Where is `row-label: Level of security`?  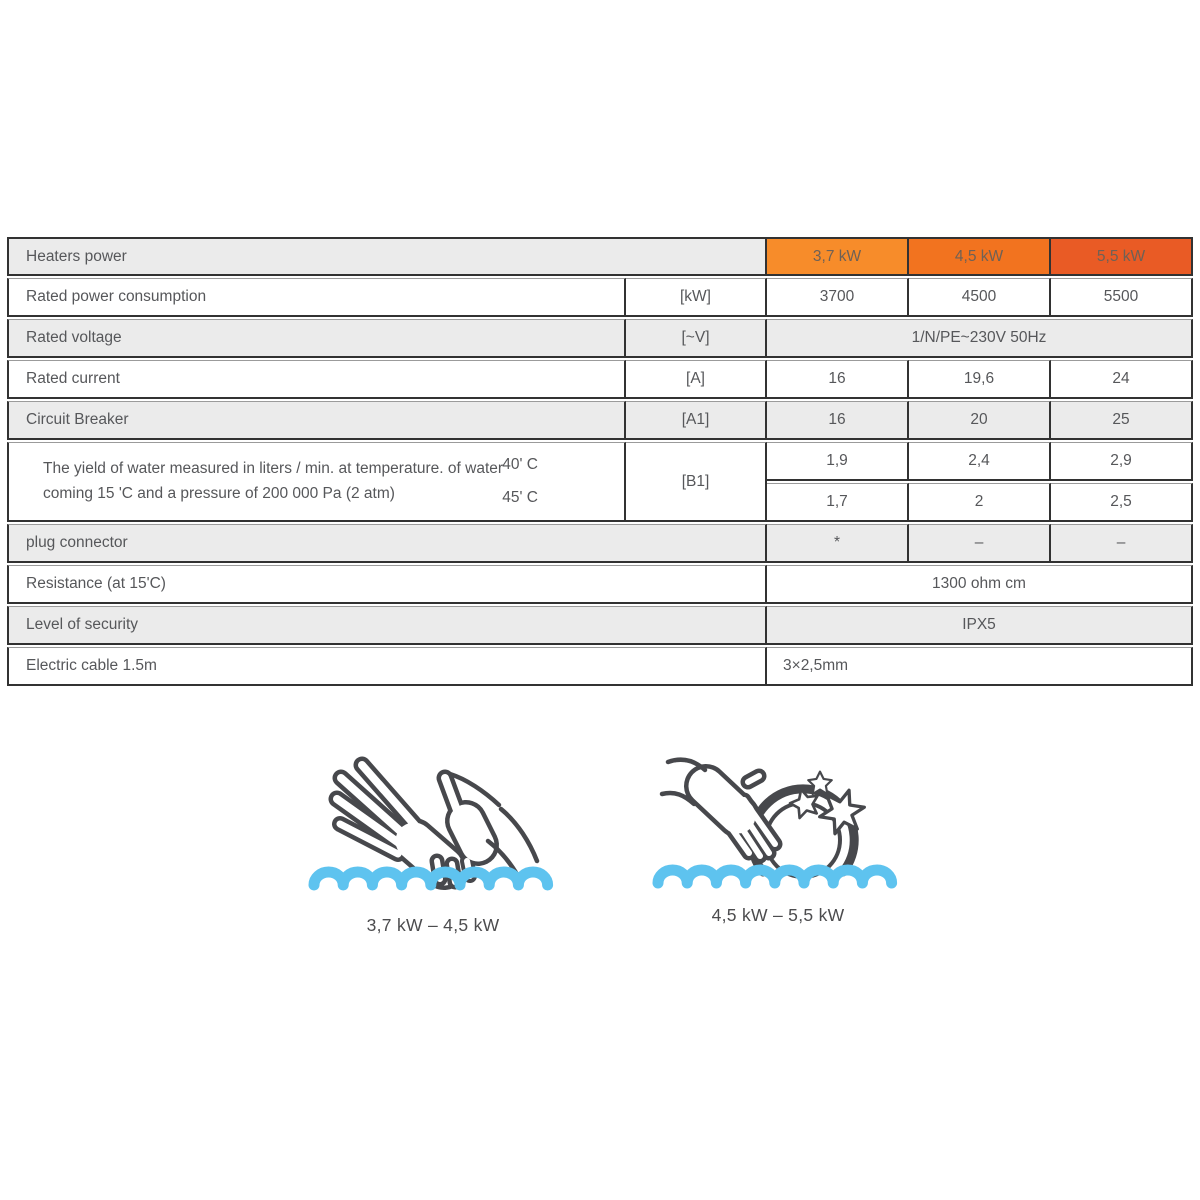 row-label: Level of security is located at coordinates (387, 625).